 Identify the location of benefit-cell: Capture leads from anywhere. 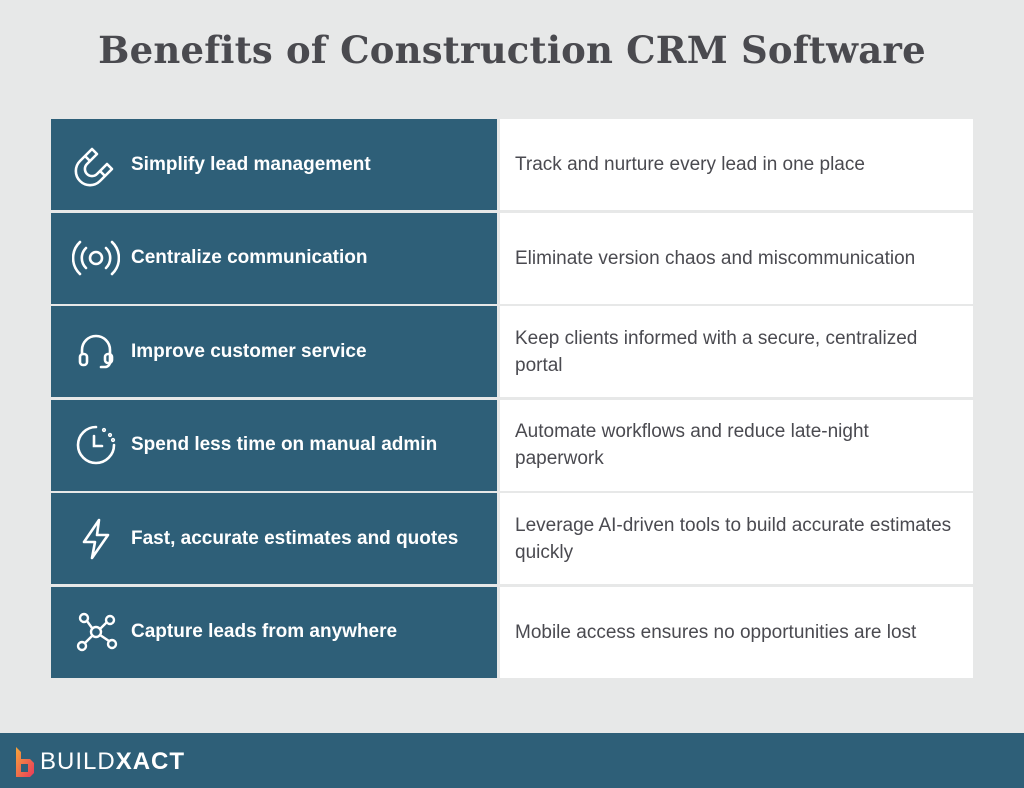
(274, 632).